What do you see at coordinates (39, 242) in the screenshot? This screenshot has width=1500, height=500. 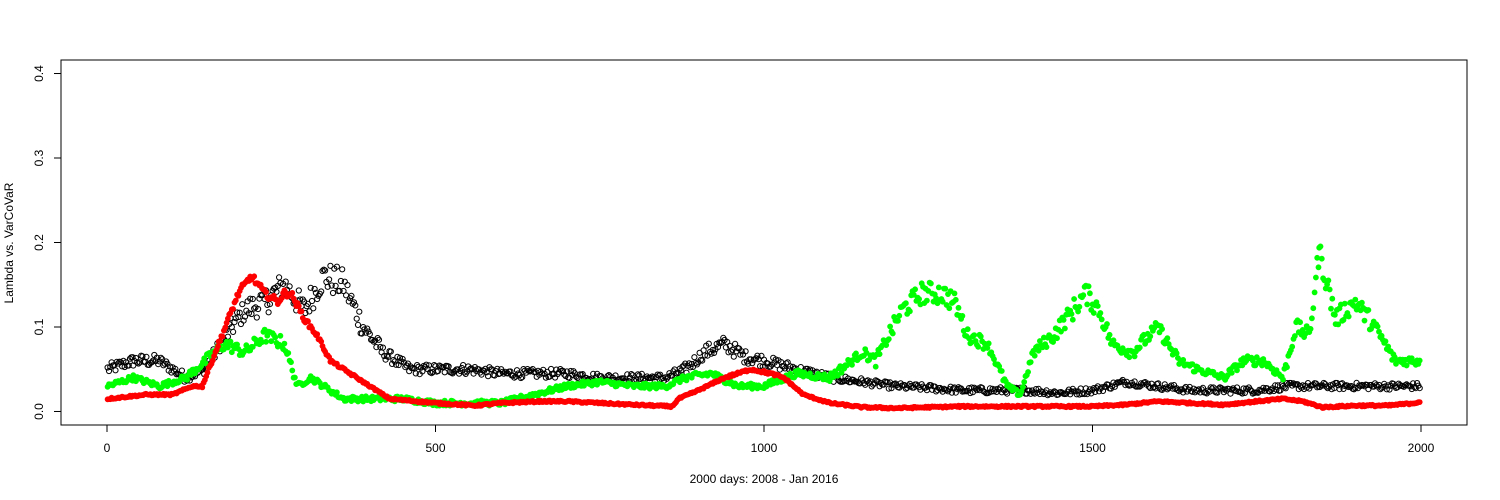 I see `y-tick-label: 0.2` at bounding box center [39, 242].